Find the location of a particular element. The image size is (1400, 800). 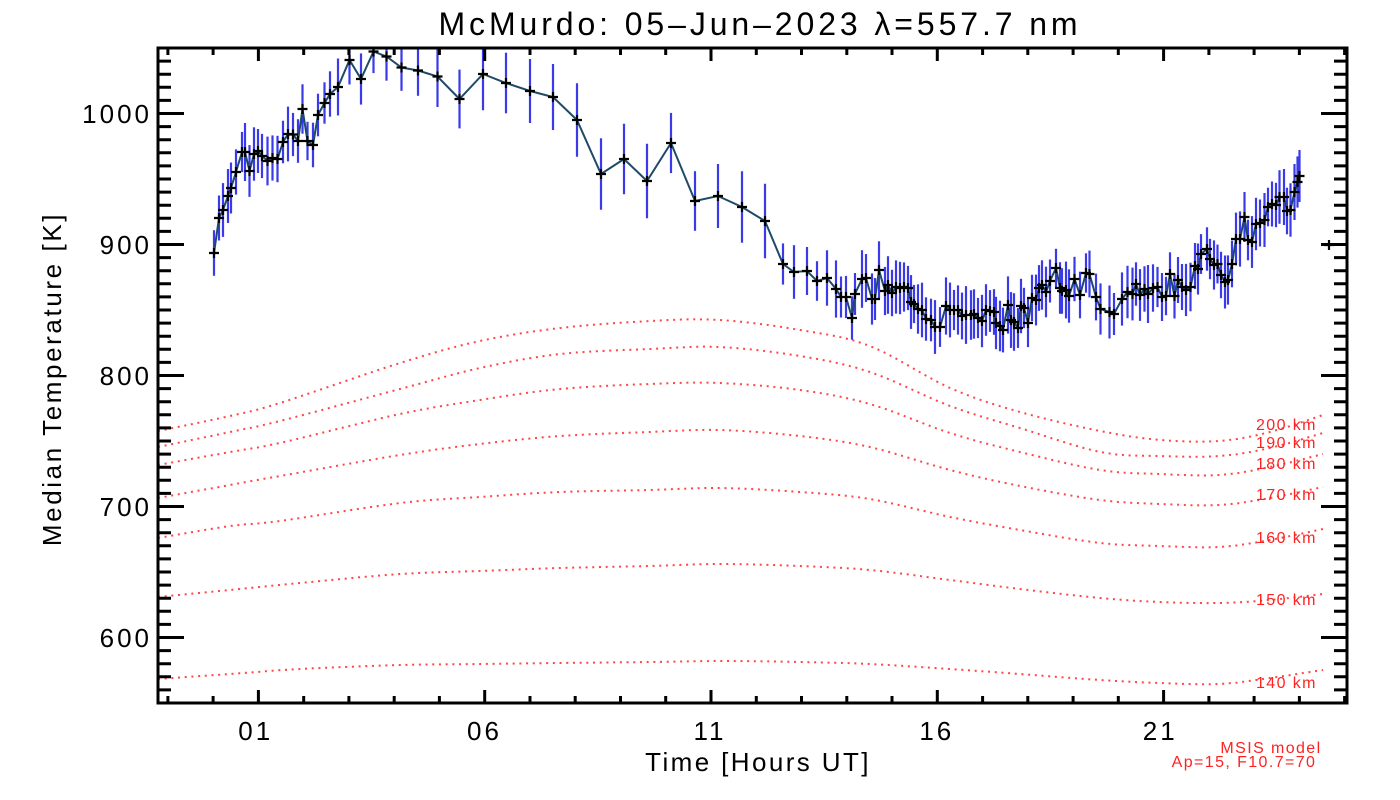

svg-text: 16 is located at coordinates (936, 731).